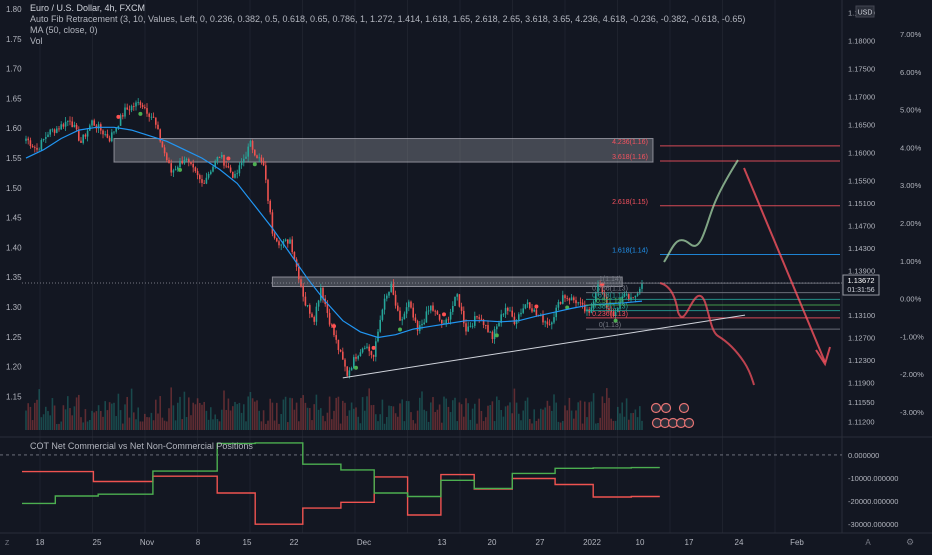 Image resolution: width=932 pixels, height=555 pixels. Describe the element at coordinates (861, 225) in the screenshot. I see `price-axis-tick: 1.14700` at that location.